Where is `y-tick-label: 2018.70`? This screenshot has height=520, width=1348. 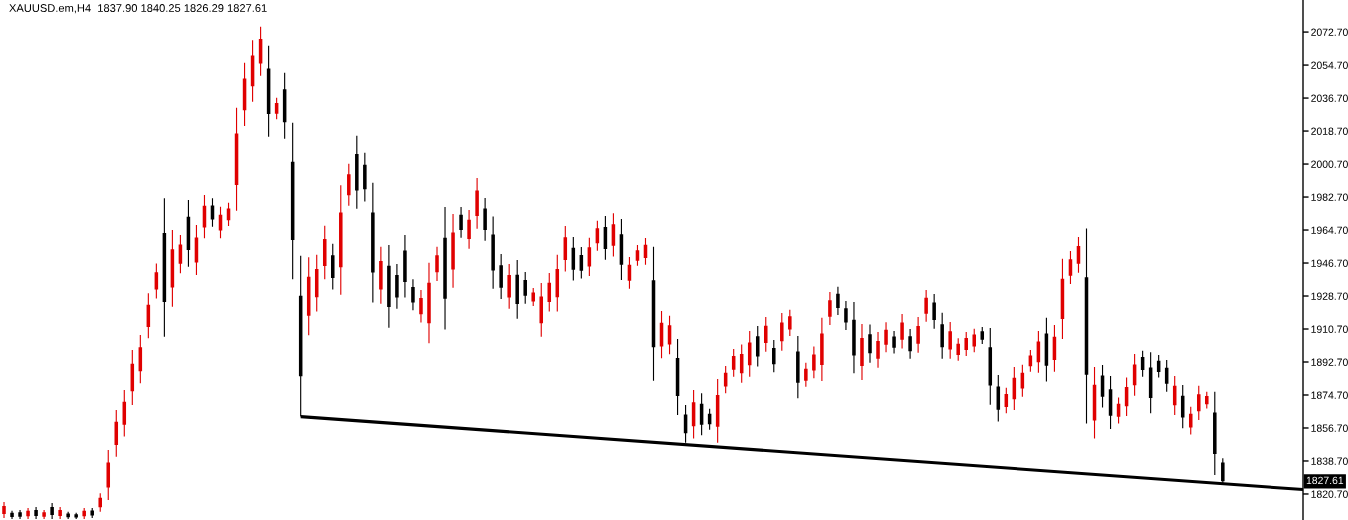
y-tick-label: 2018.70 is located at coordinates (1329, 131).